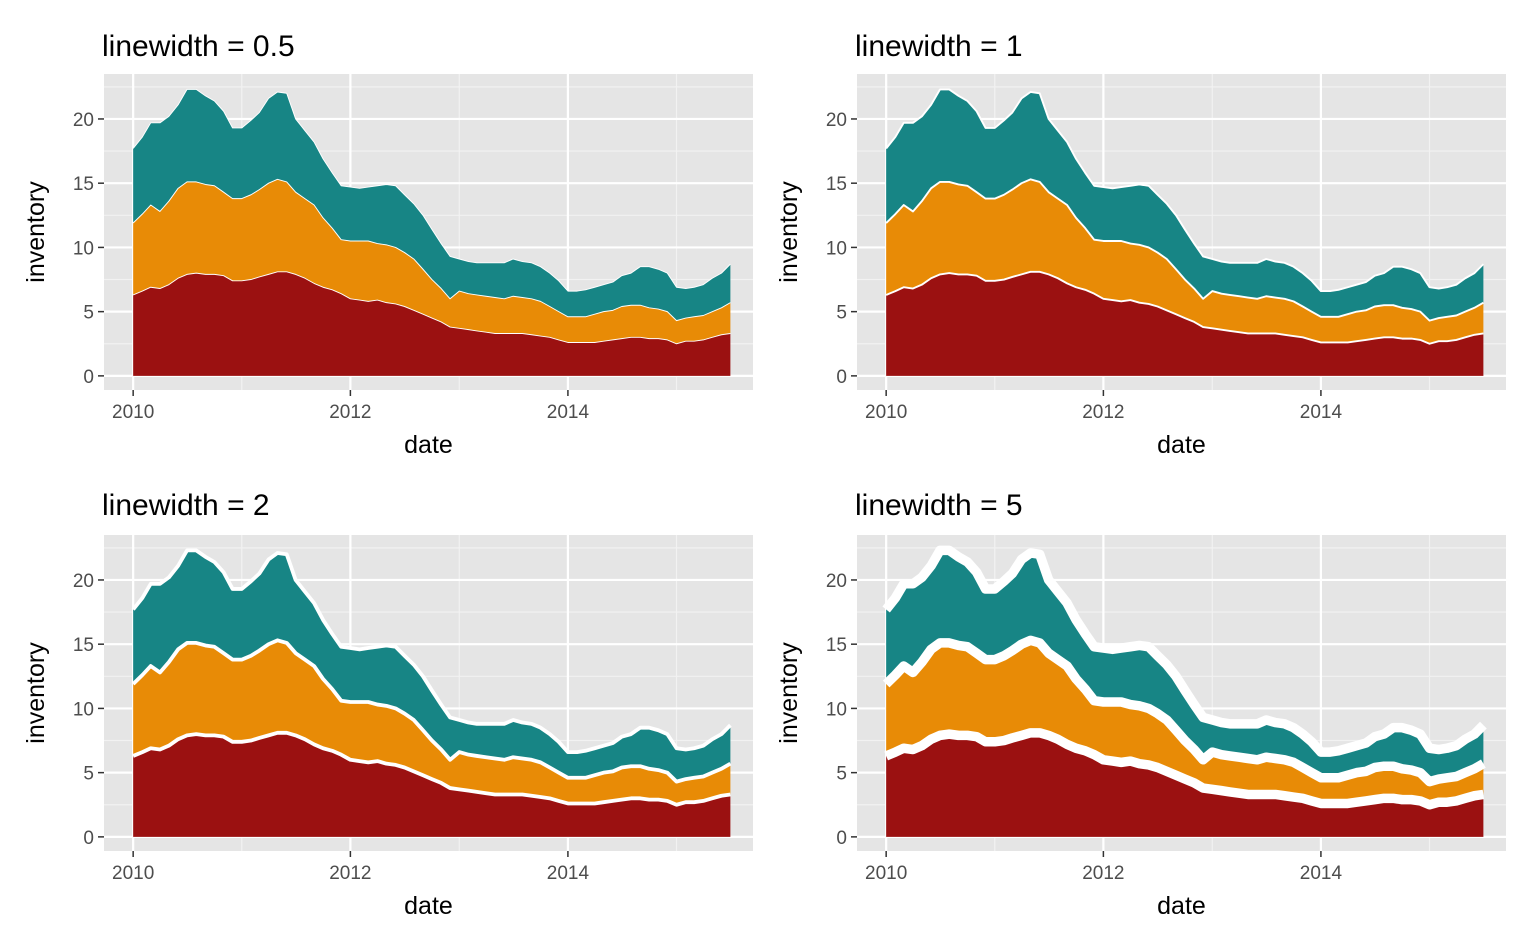 The height and width of the screenshot is (949, 1536). Describe the element at coordinates (939, 46) in the screenshot. I see `panel-title: linewidth = 1` at that location.